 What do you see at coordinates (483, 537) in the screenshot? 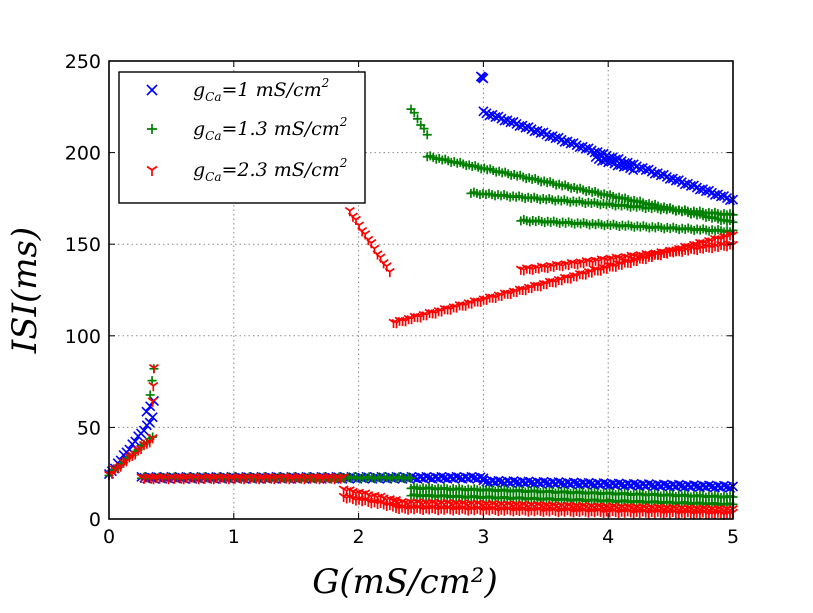
I see `x-tick-label: 3` at bounding box center [483, 537].